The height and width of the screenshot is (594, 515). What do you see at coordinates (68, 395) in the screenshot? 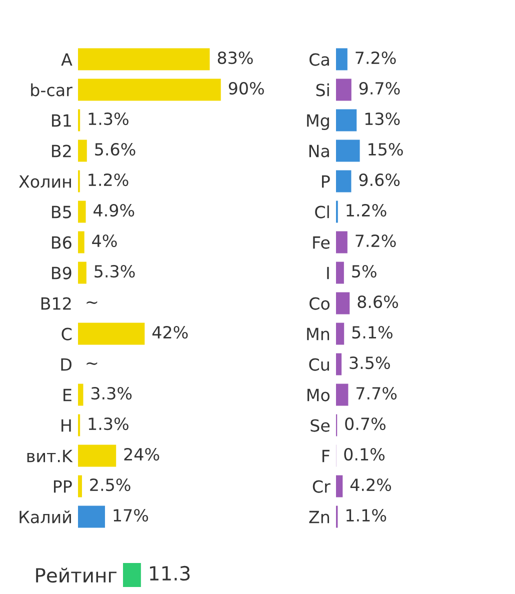
I see `y-tick-label: E` at bounding box center [68, 395].